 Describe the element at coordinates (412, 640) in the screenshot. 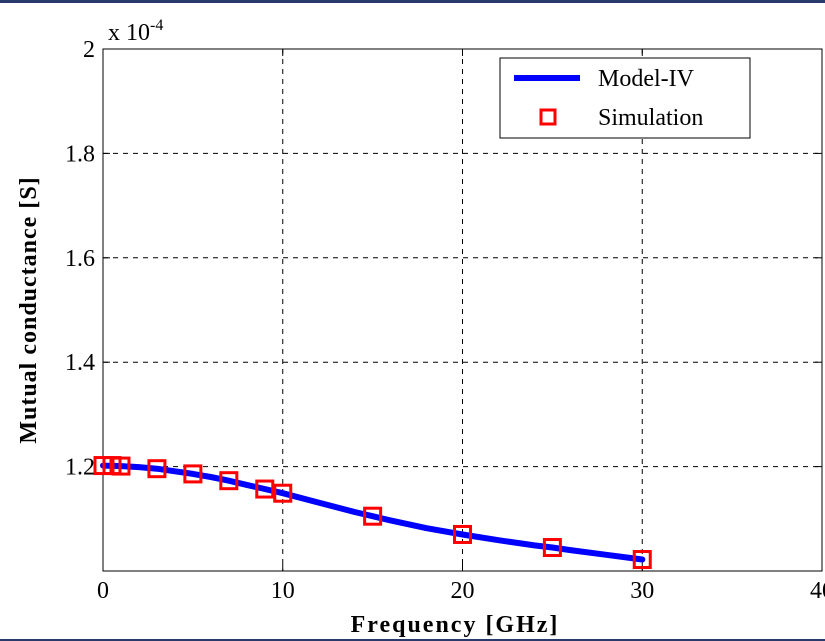

I see `bottom-border` at that location.